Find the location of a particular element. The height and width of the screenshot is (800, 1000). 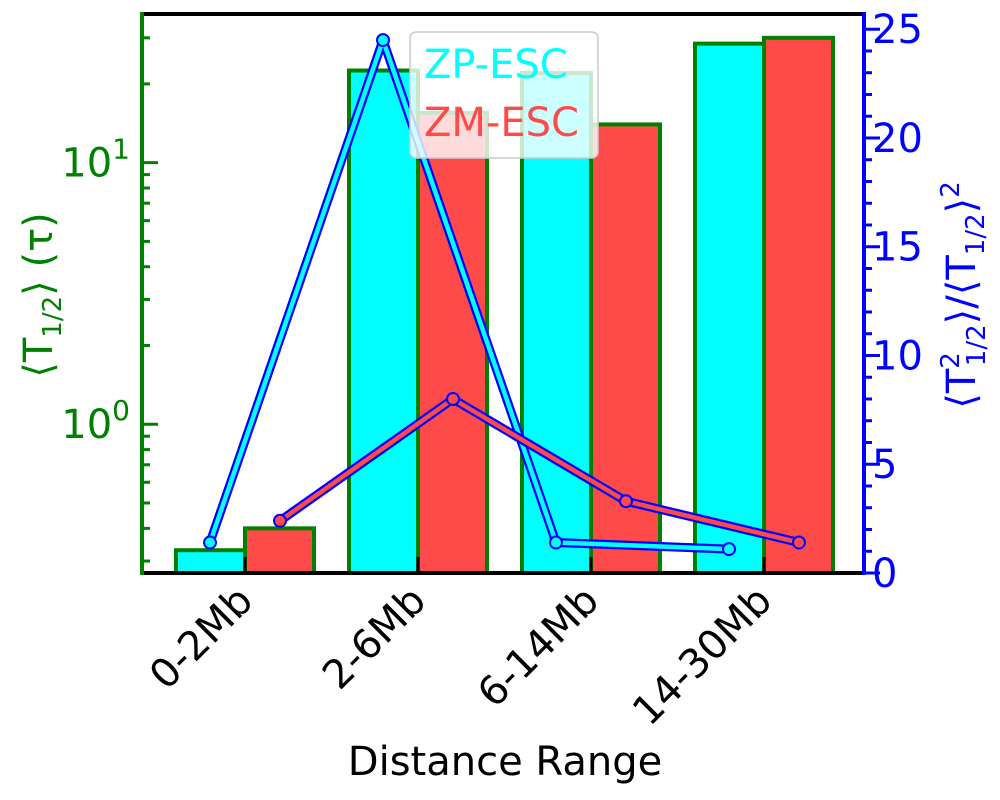

x-tick-label-2-6mb: 2-6Mb is located at coordinates (374, 638).